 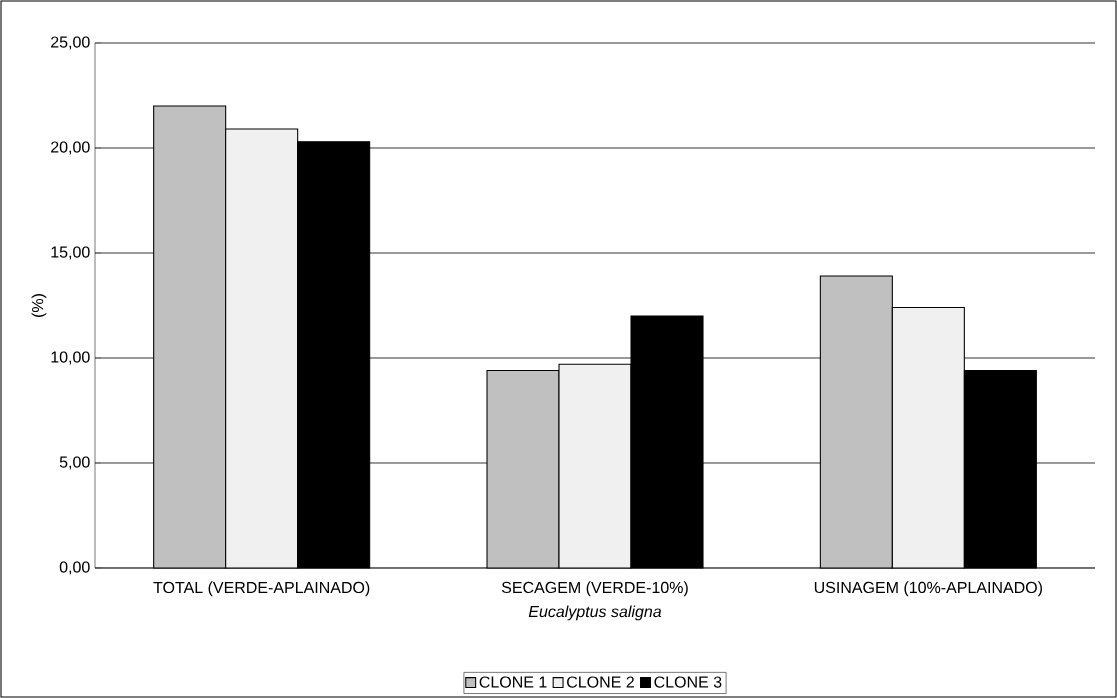 What do you see at coordinates (70, 253) in the screenshot?
I see `y-tick-label: 15,00` at bounding box center [70, 253].